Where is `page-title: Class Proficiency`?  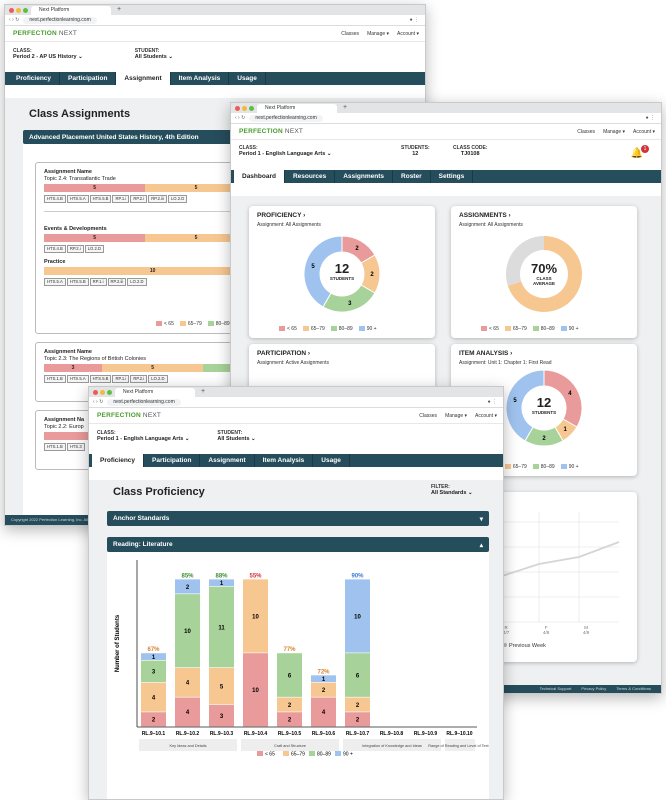 page-title: Class Proficiency is located at coordinates (159, 492).